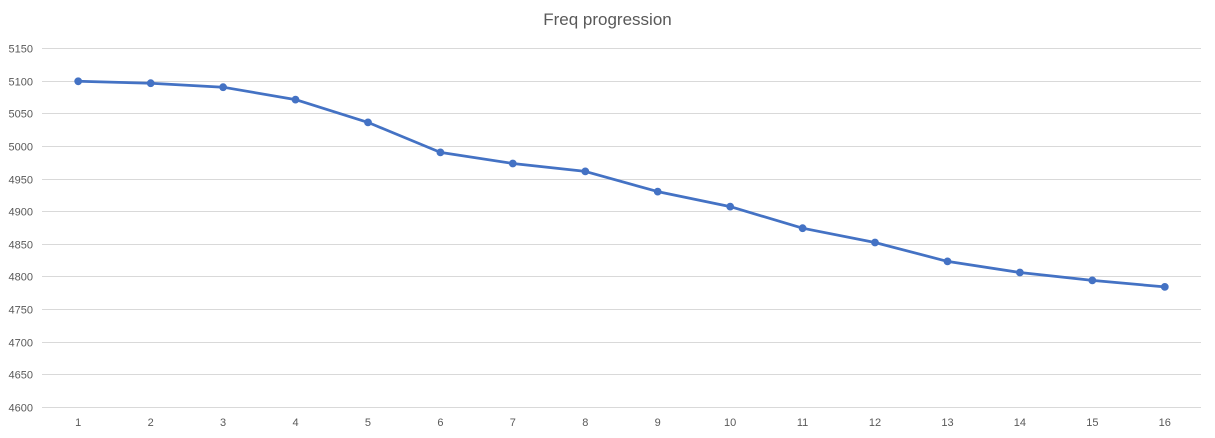 The height and width of the screenshot is (438, 1215). Describe the element at coordinates (21, 148) in the screenshot. I see `y-tick-label: 5000` at that location.